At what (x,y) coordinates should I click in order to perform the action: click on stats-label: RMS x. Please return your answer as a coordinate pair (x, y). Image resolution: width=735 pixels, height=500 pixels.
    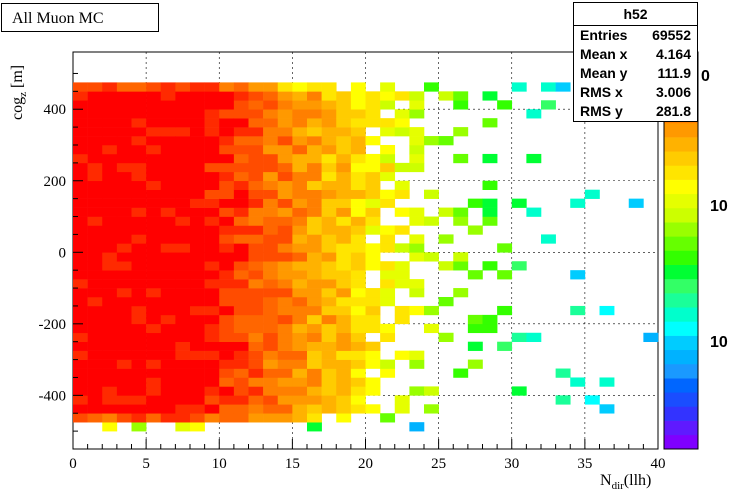
    Looking at the image, I should click on (601, 92).